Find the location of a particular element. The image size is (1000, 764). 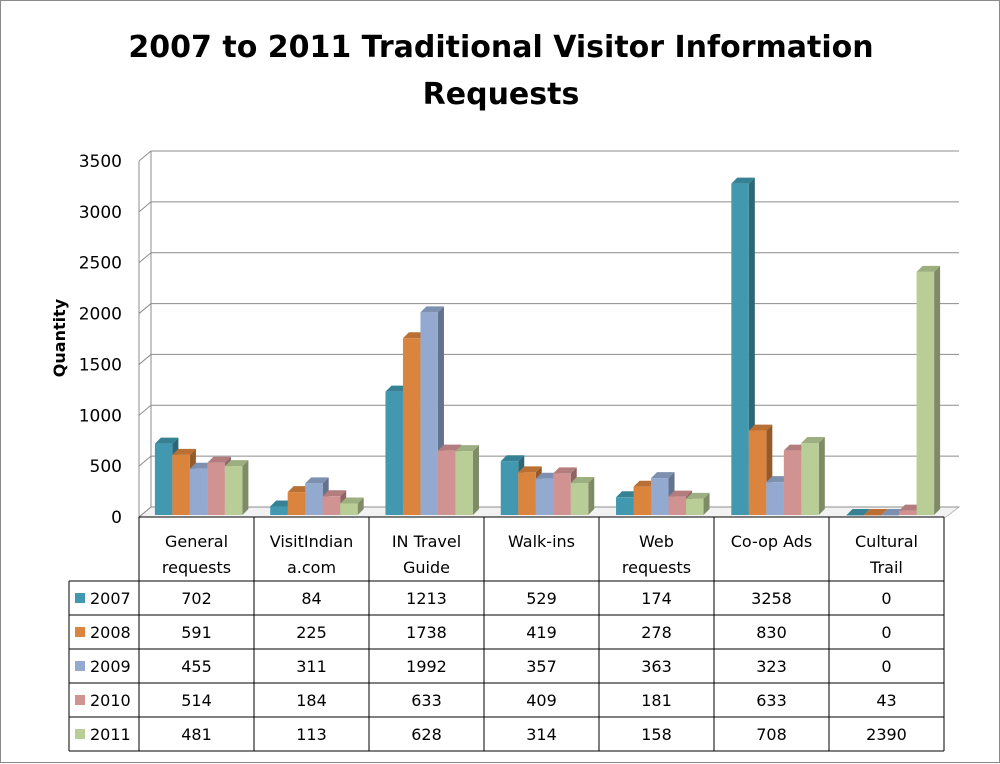

table-cell: 633 is located at coordinates (426, 700).